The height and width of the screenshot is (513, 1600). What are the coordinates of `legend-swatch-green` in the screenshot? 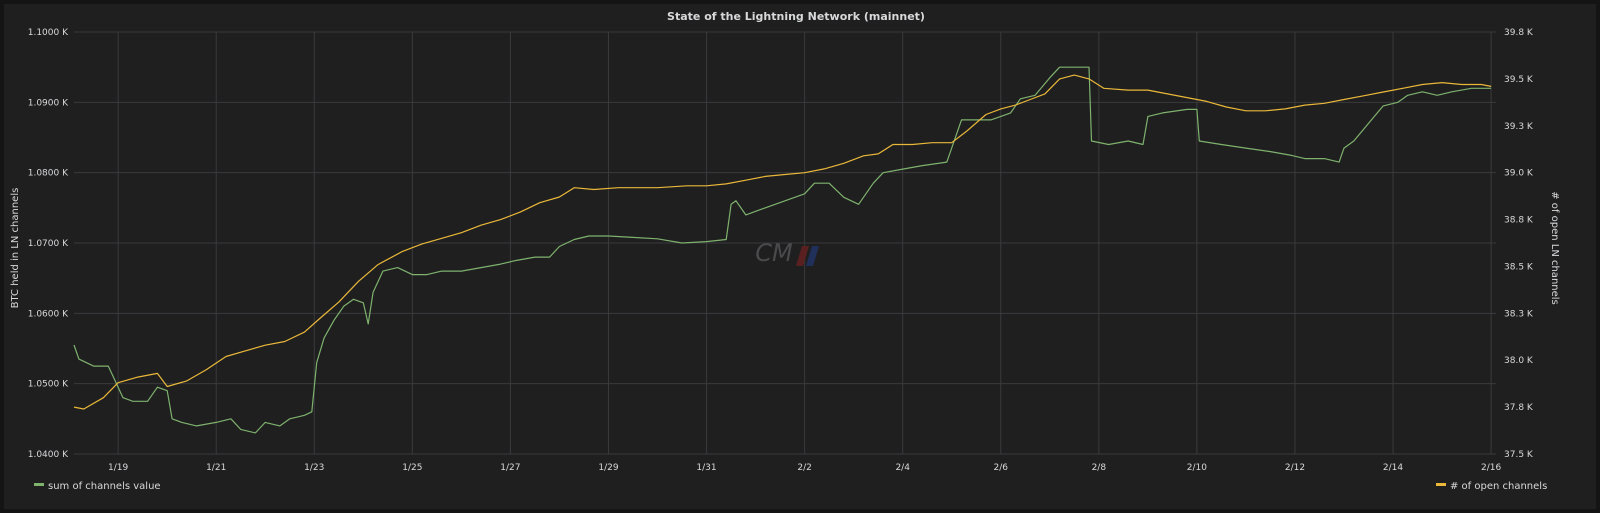 It's located at (39, 484).